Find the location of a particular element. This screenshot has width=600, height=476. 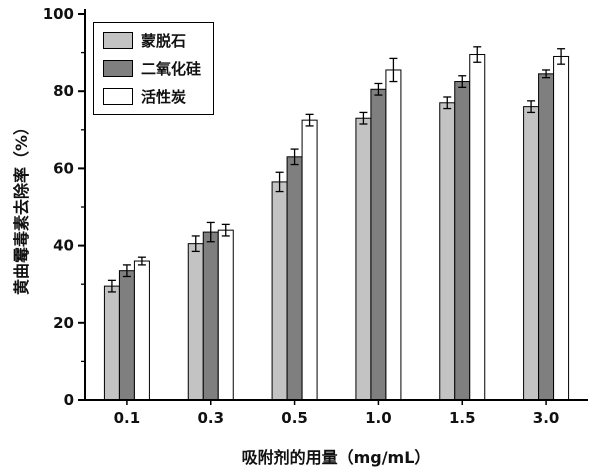

x-tick-label: 1.0 is located at coordinates (378, 418).